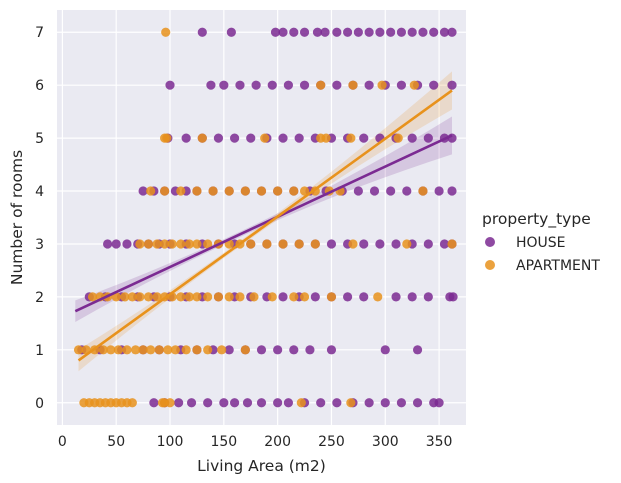 Image resolution: width=621 pixels, height=483 pixels. I want to click on house-legend-label: HOUSE, so click(541, 243).